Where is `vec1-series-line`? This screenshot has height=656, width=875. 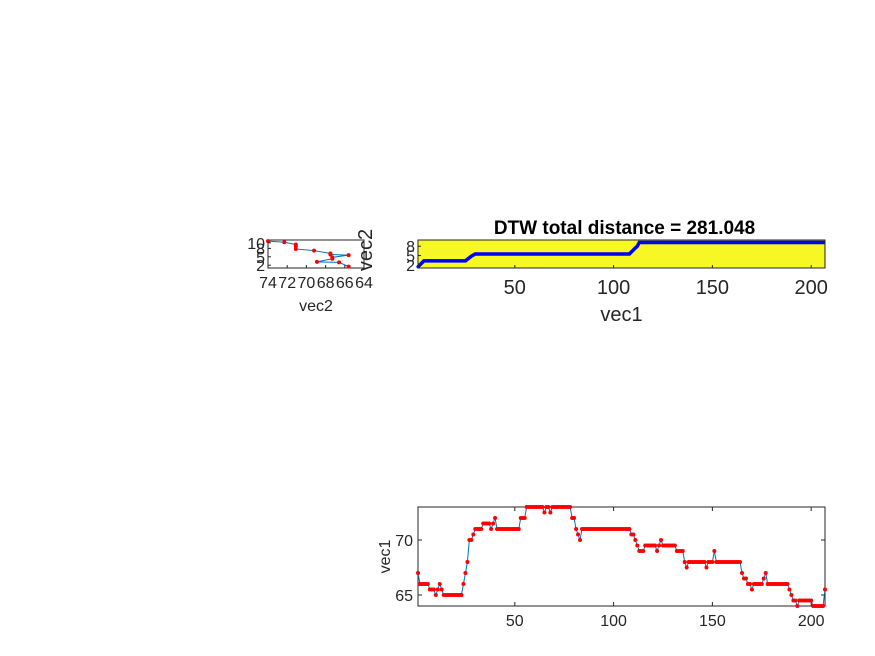
vec1-series-line is located at coordinates (621, 557).